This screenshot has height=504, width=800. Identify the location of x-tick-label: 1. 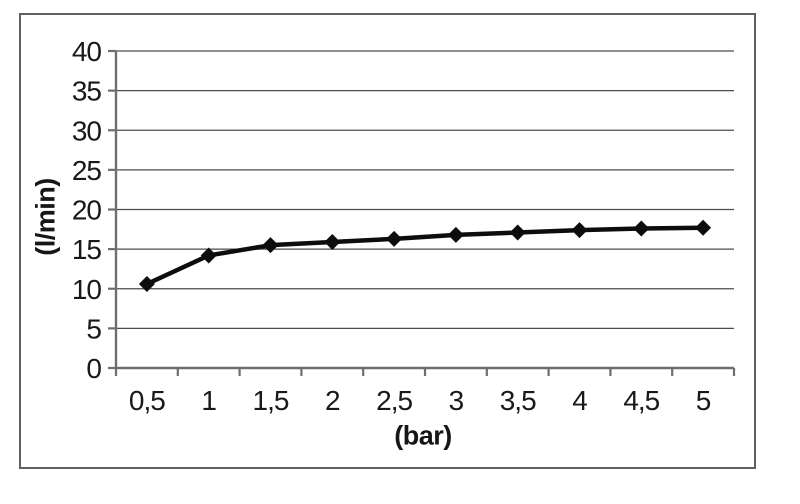
(208, 400).